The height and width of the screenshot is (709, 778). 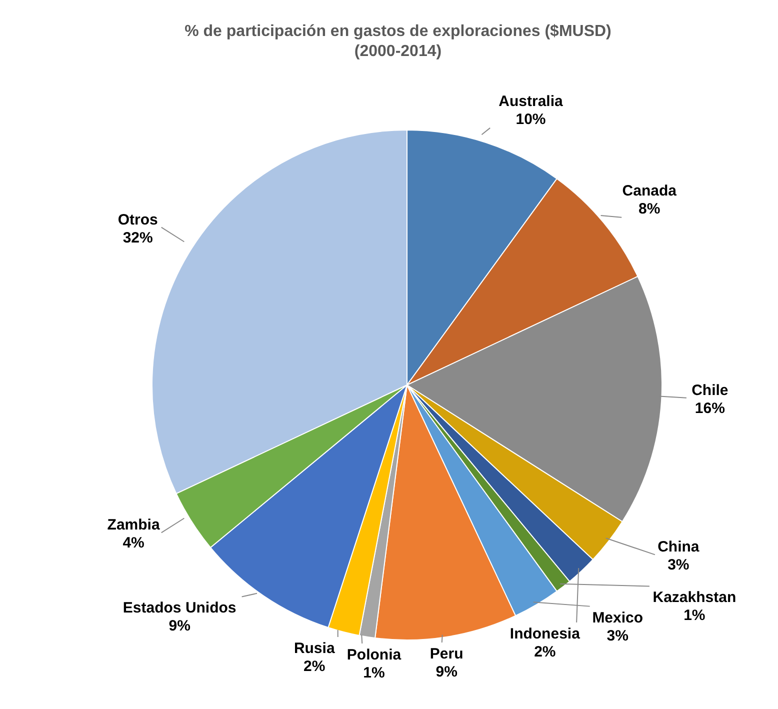 I want to click on slice-label: Estados Unidos, so click(x=179, y=608).